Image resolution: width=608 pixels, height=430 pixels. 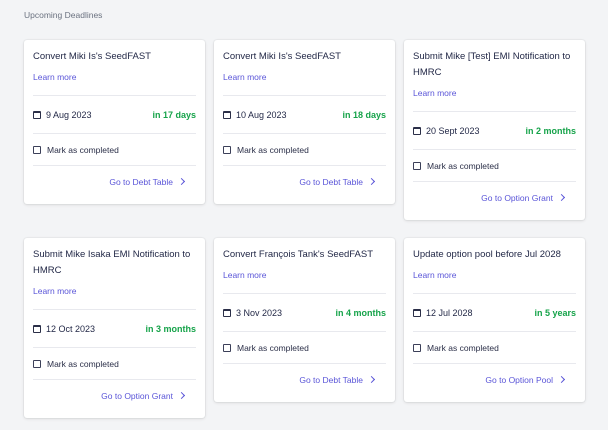 I want to click on due-date-row: 9 Aug 2023 in 17 days, so click(x=114, y=114).